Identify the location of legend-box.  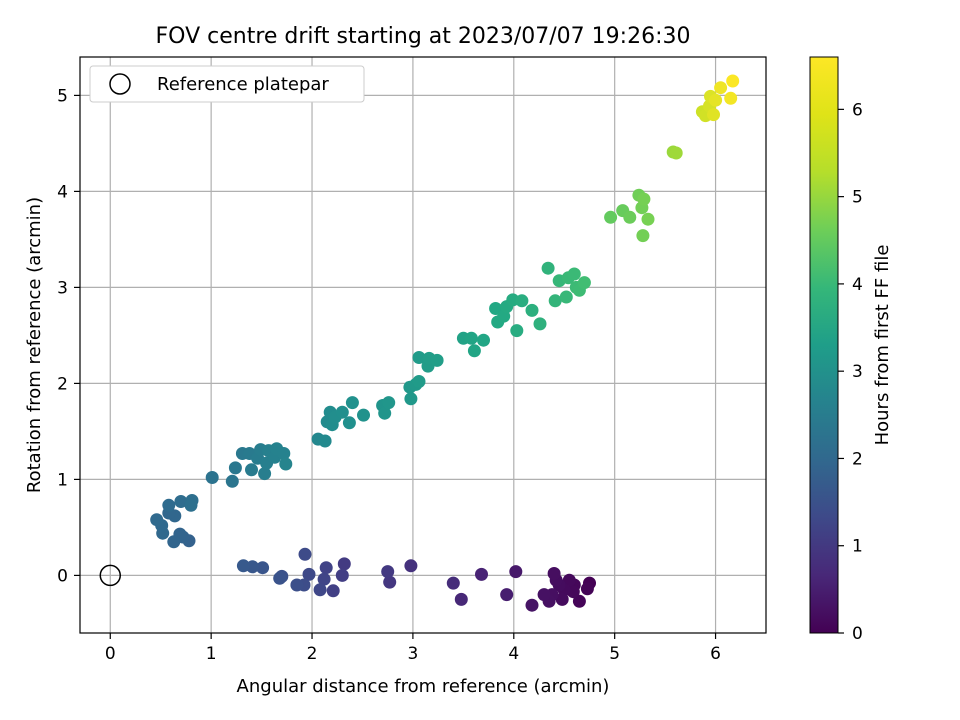
(227, 84).